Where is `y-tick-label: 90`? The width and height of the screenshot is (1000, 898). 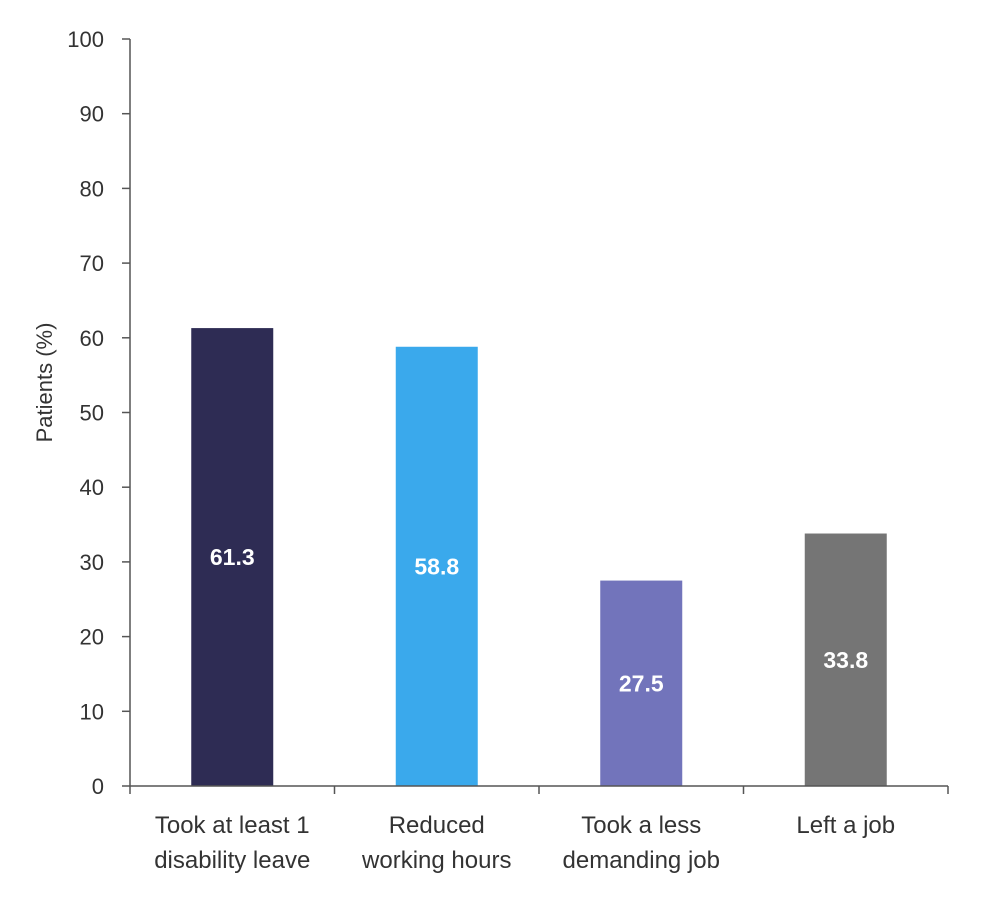 y-tick-label: 90 is located at coordinates (92, 114).